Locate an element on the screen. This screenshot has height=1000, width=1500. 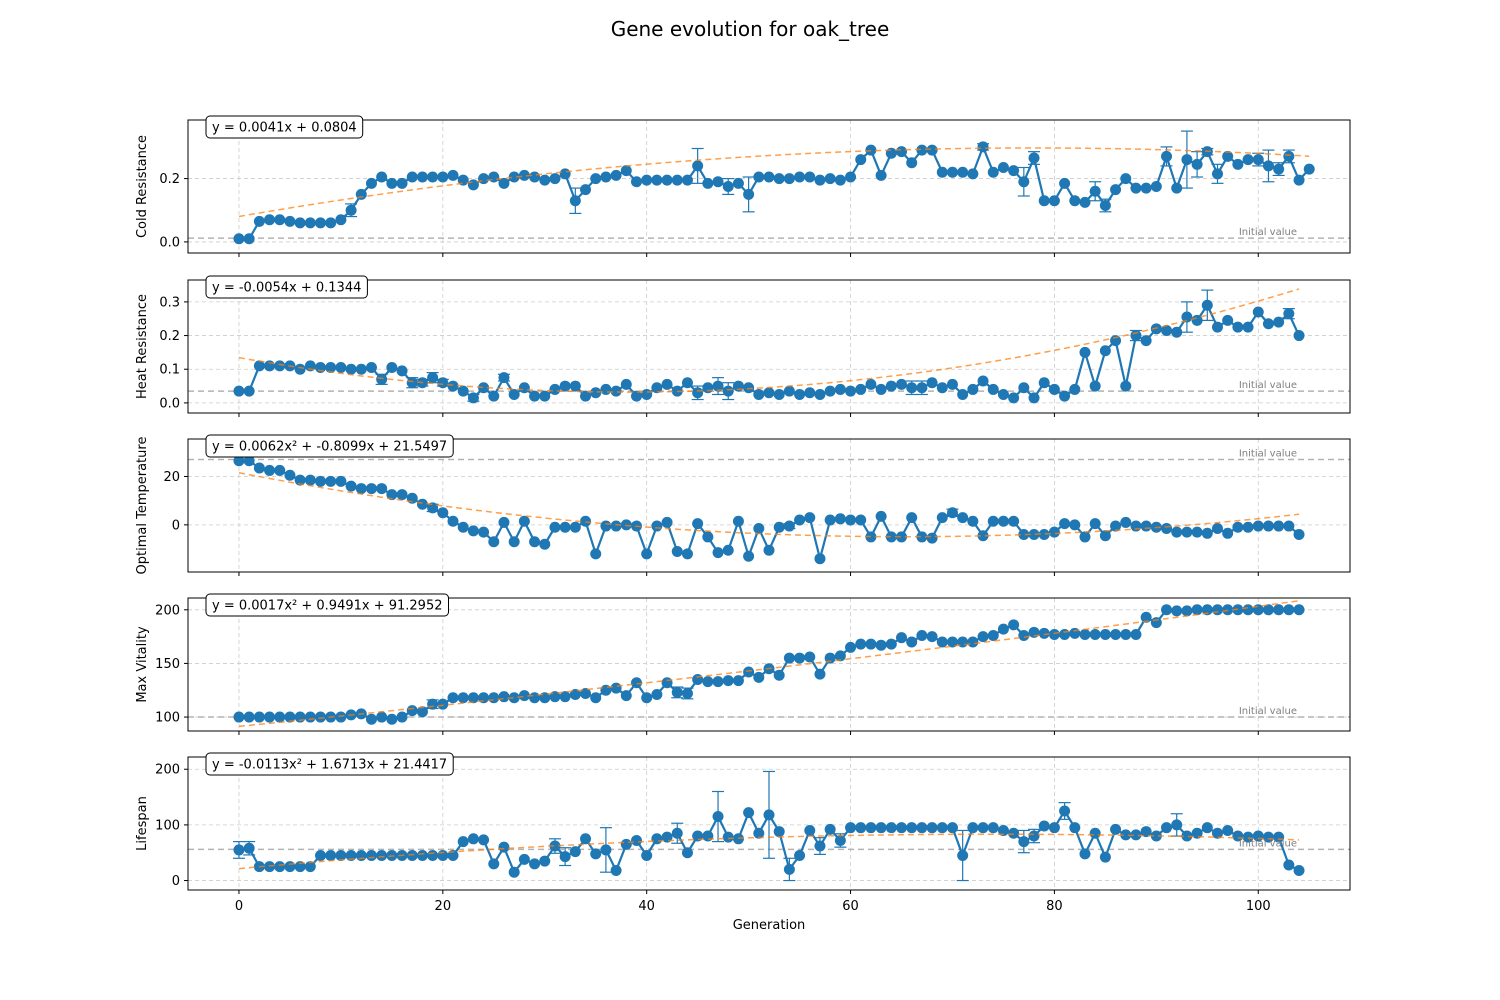
trend-fit-line is located at coordinates (769, 504).